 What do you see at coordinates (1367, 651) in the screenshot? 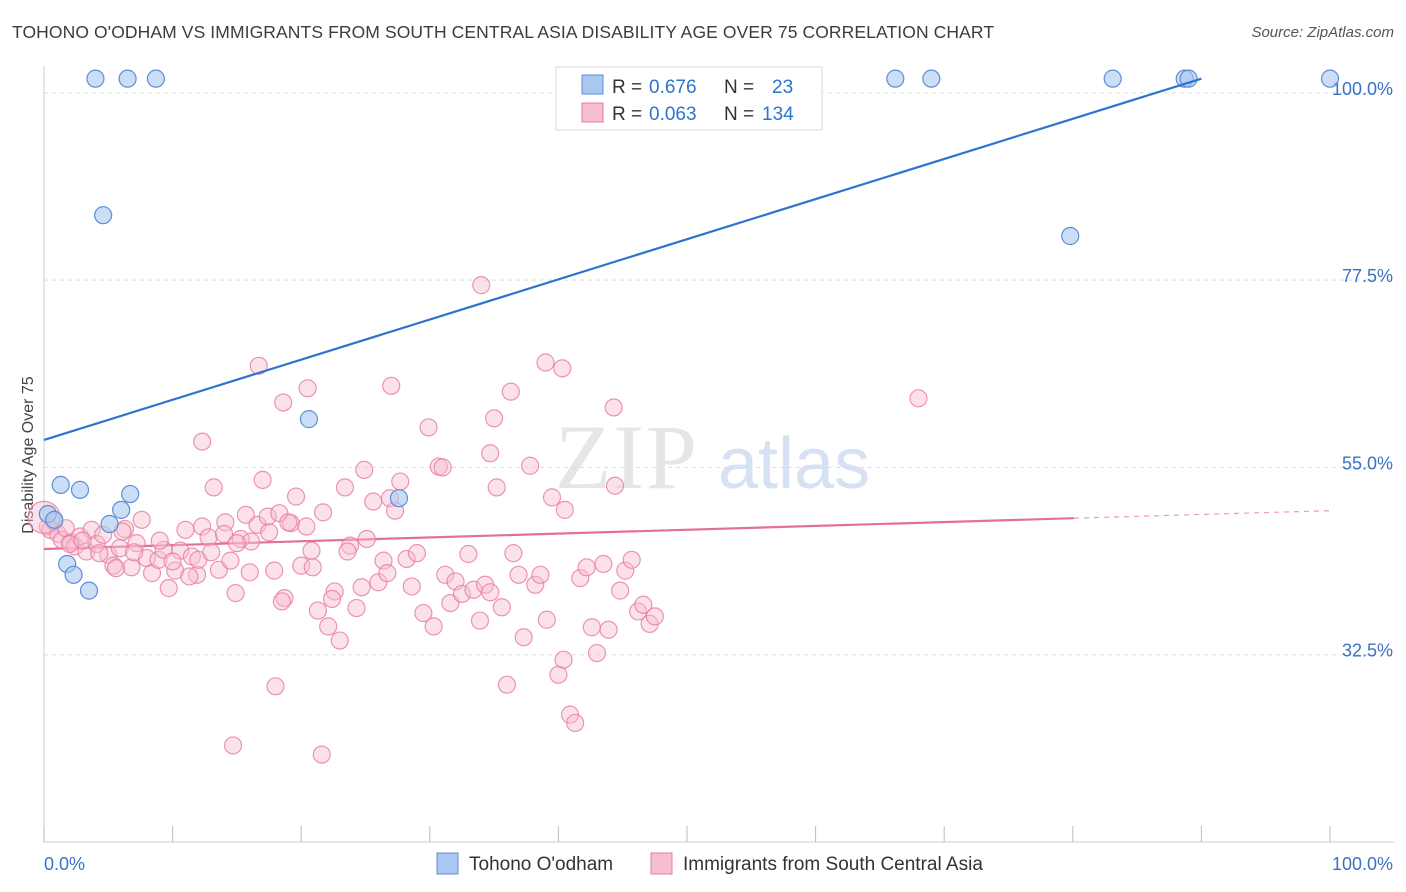
I see `y-tick-label: 32.5%` at bounding box center [1367, 651].